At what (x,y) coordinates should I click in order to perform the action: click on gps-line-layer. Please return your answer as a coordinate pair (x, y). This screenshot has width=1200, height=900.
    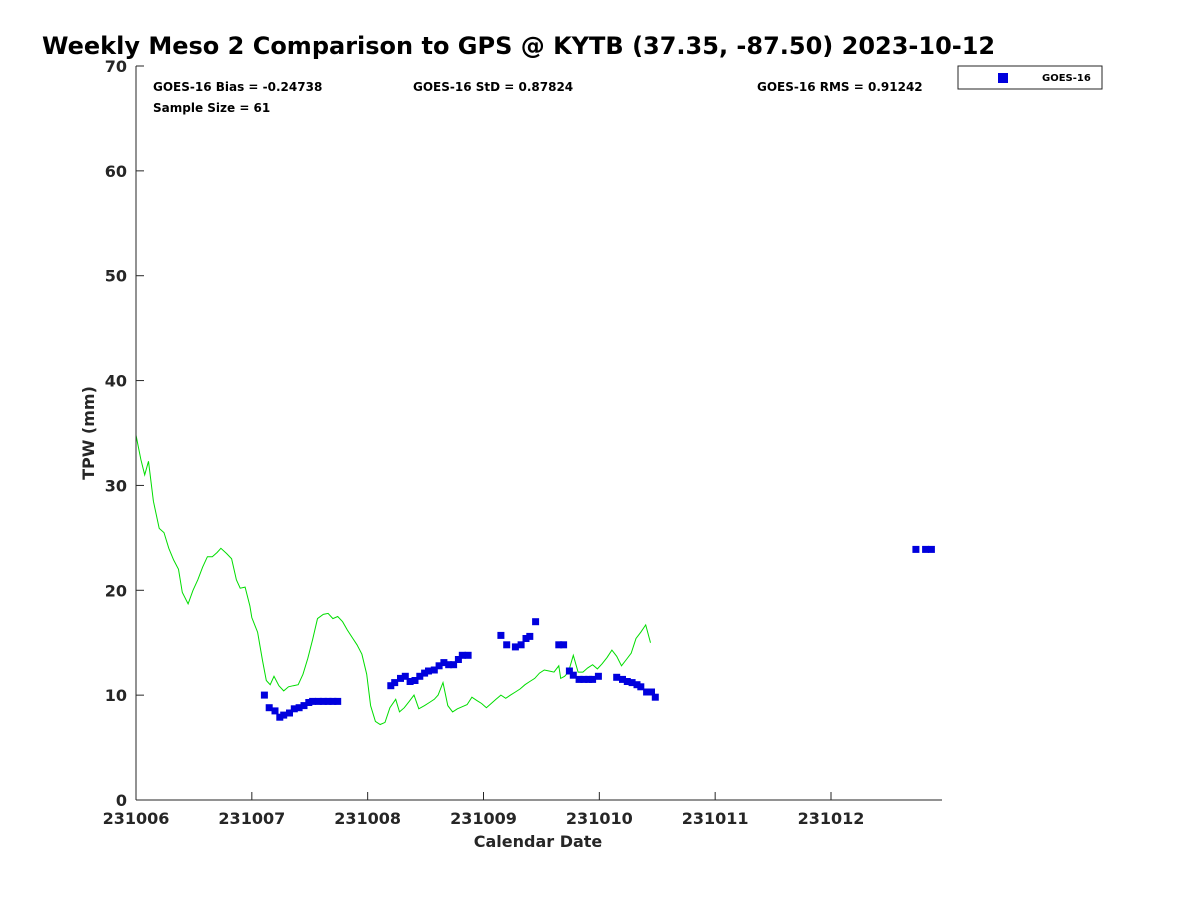
    Looking at the image, I should click on (393, 580).